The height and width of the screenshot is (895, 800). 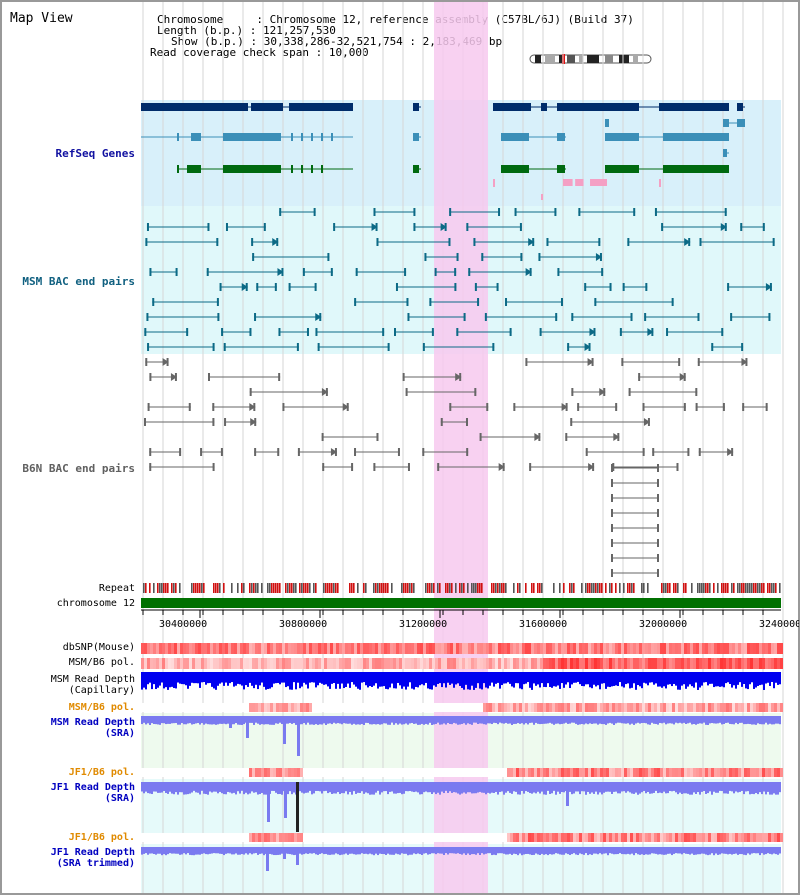 I want to click on track-label-dbsnp: dbSNP(Mouse), so click(x=98, y=647).